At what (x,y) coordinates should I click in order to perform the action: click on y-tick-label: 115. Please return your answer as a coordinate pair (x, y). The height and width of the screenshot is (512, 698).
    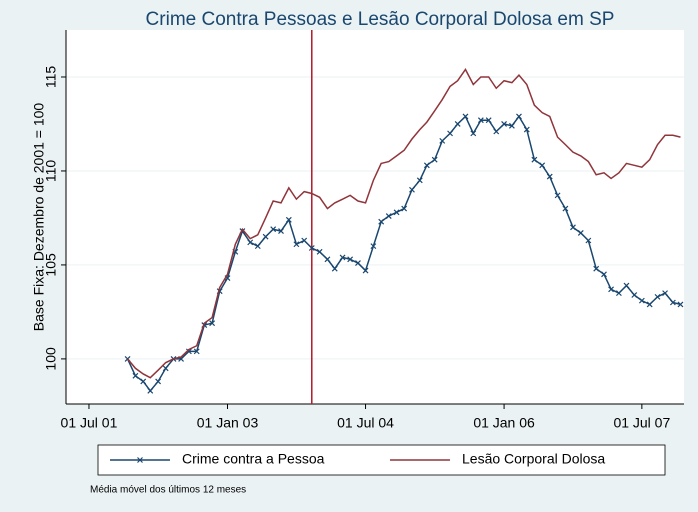
    Looking at the image, I should click on (51, 77).